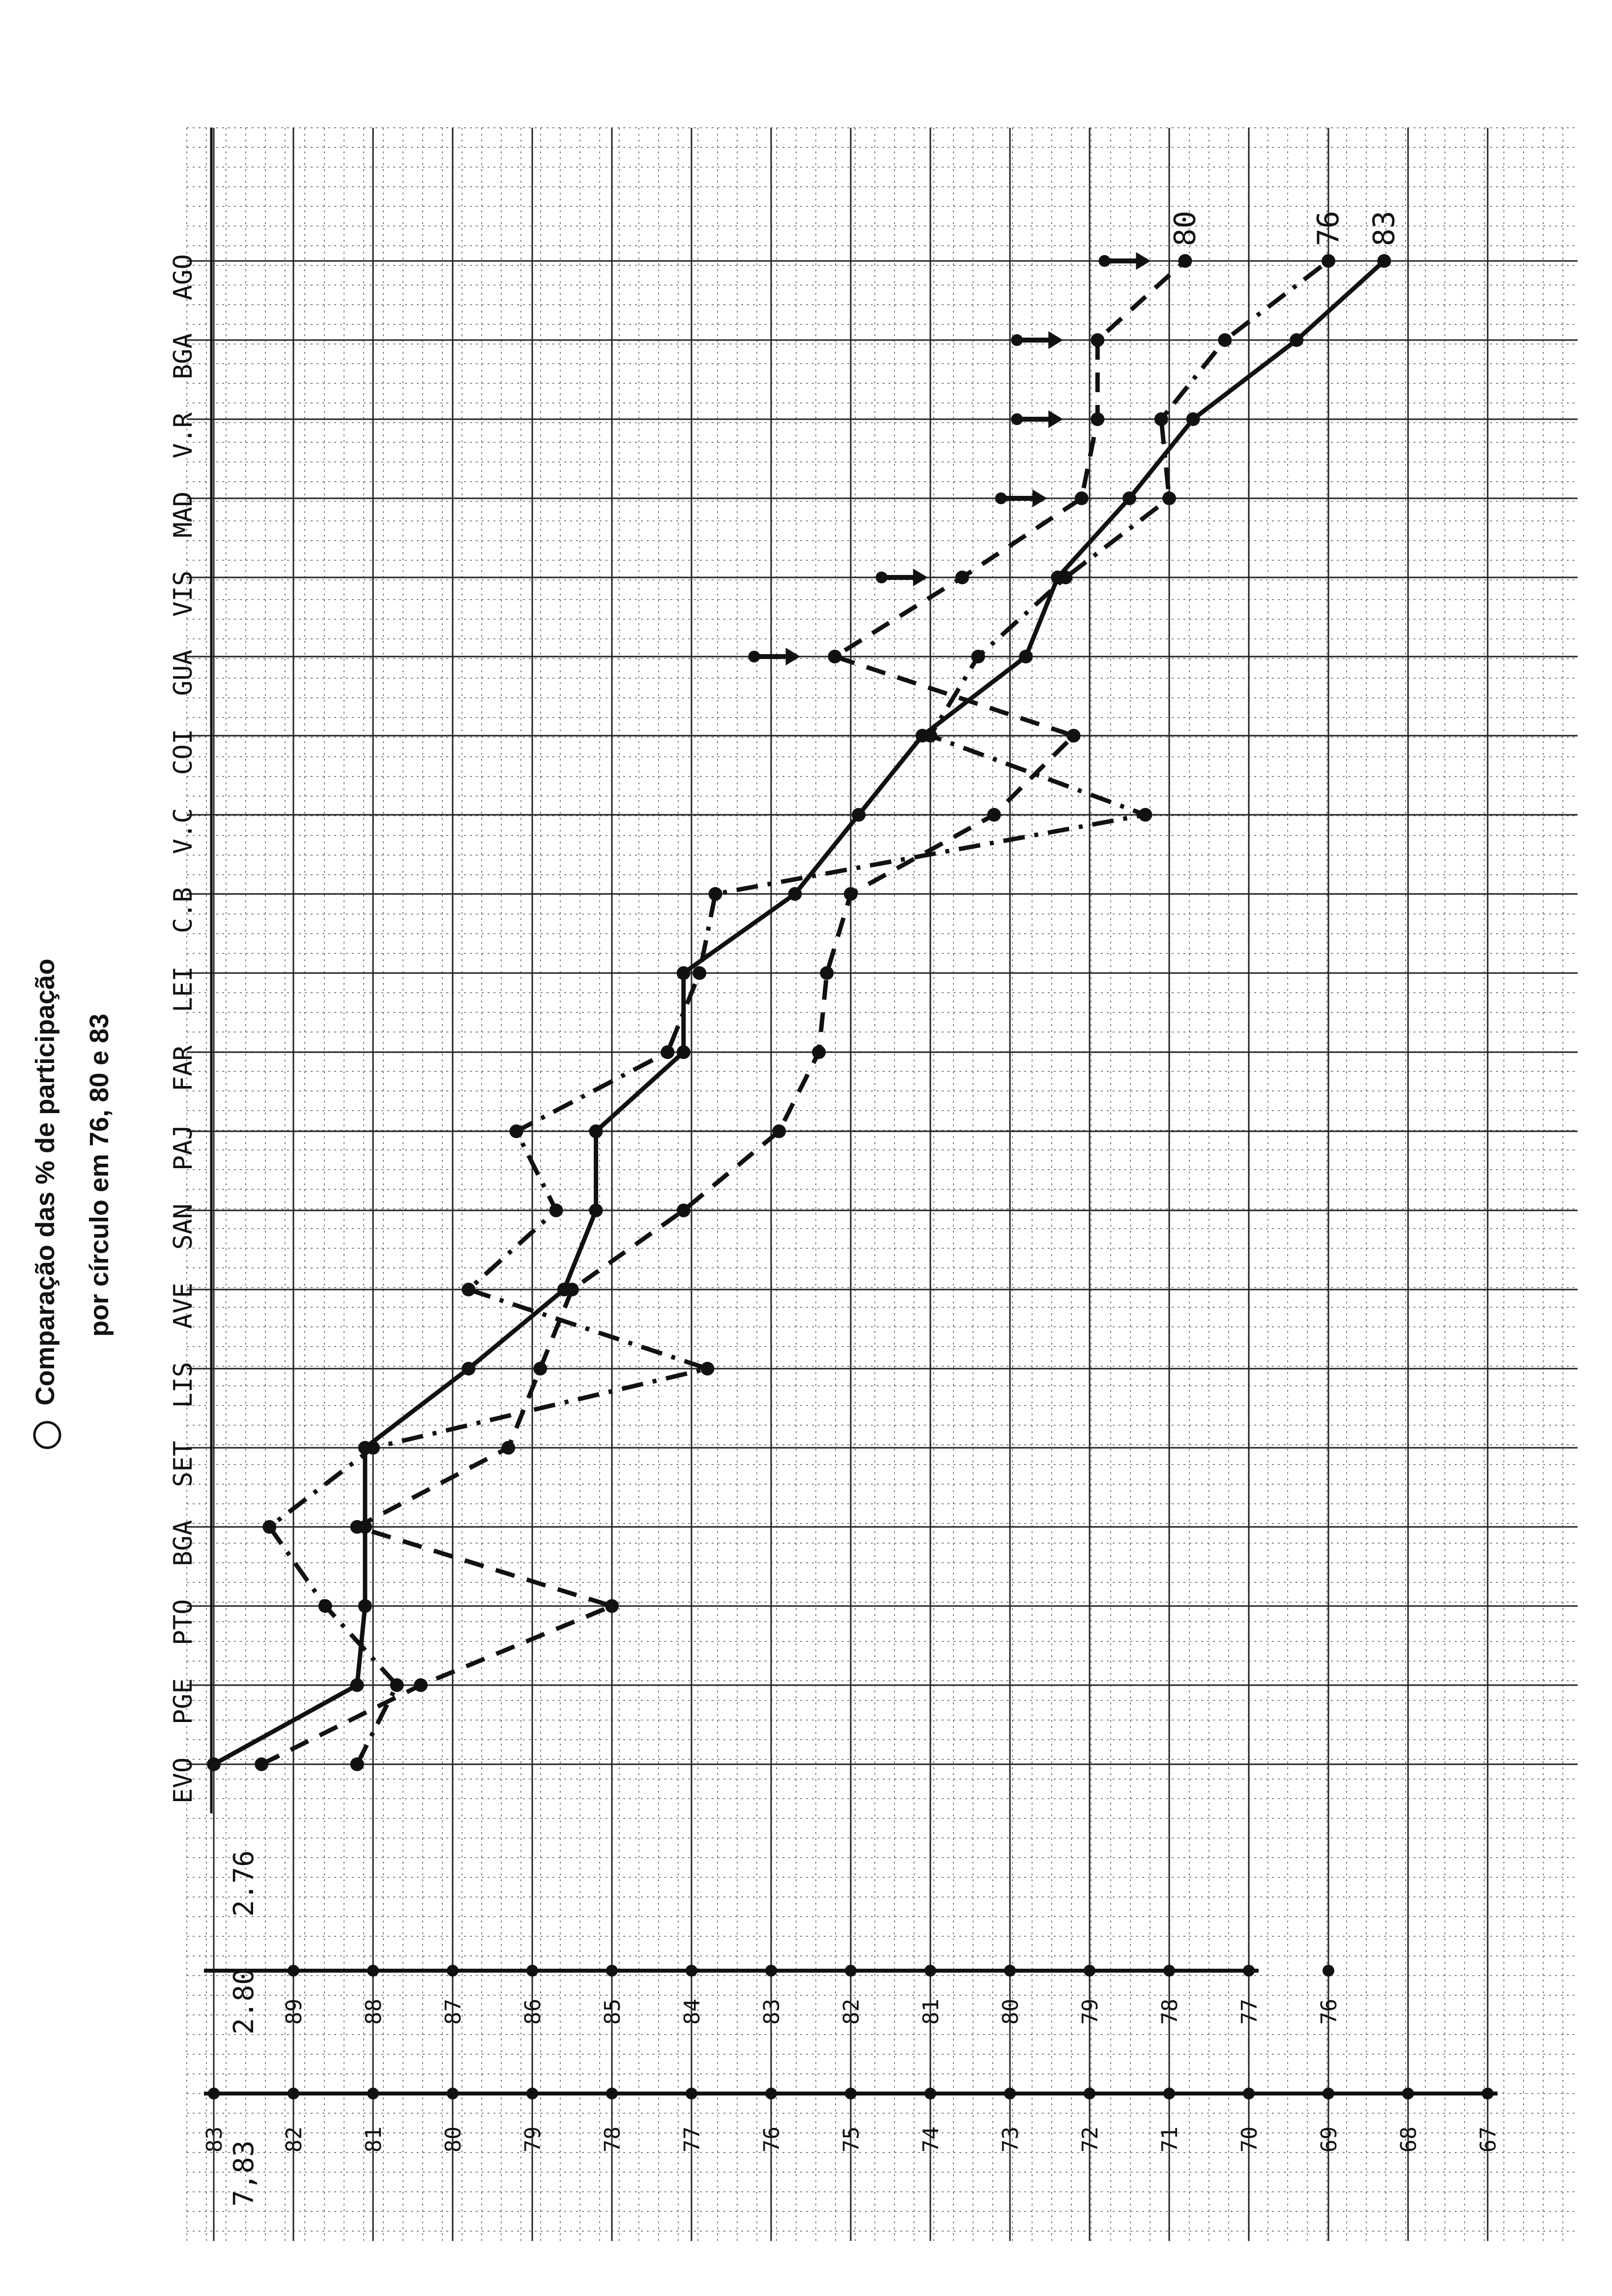 This screenshot has width=1612, height=2296. I want to click on category-label: V.R, so click(183, 436).